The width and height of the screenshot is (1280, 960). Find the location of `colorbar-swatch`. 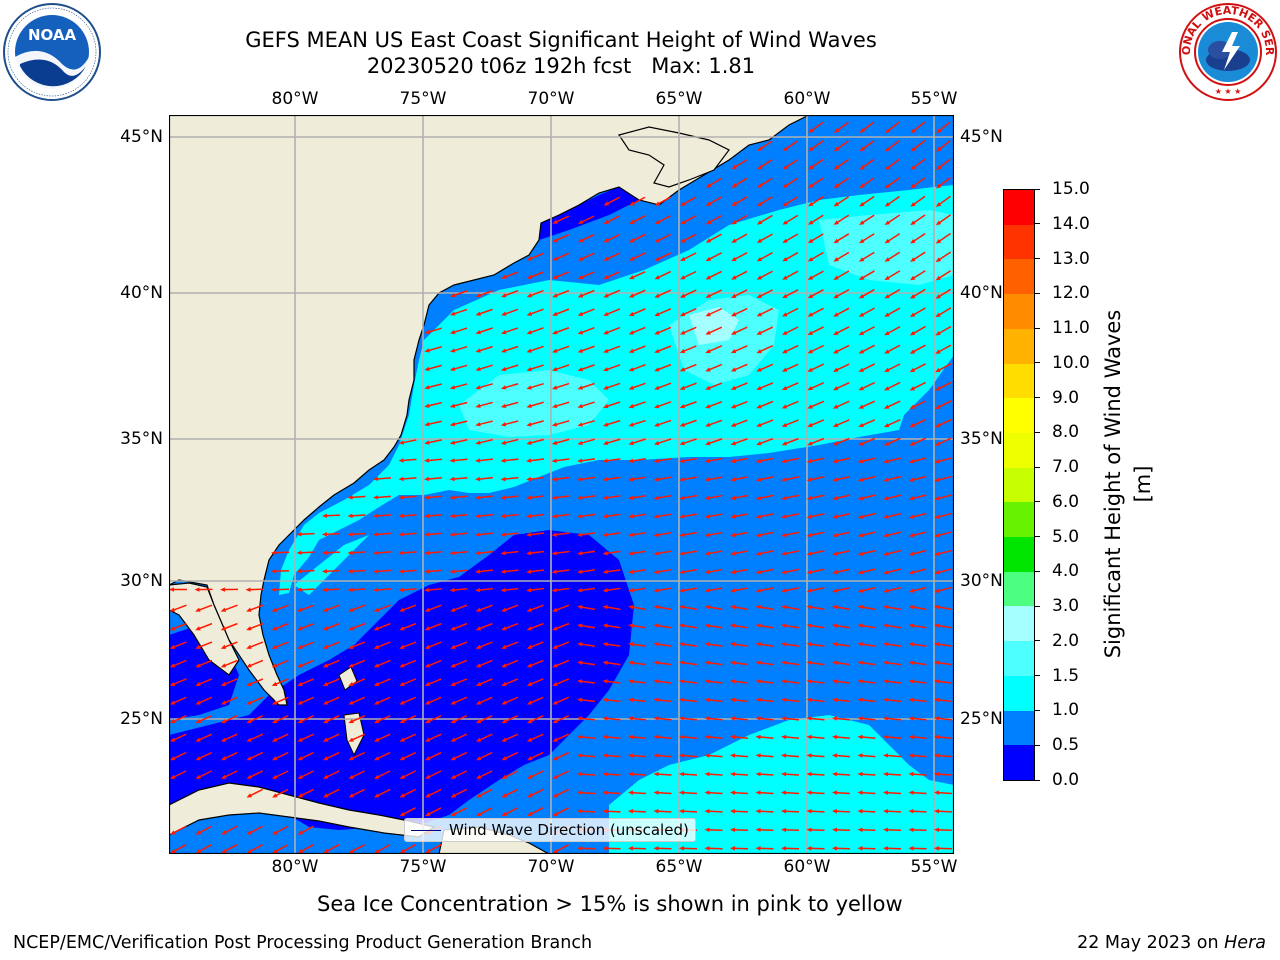

colorbar-swatch is located at coordinates (1019, 346).